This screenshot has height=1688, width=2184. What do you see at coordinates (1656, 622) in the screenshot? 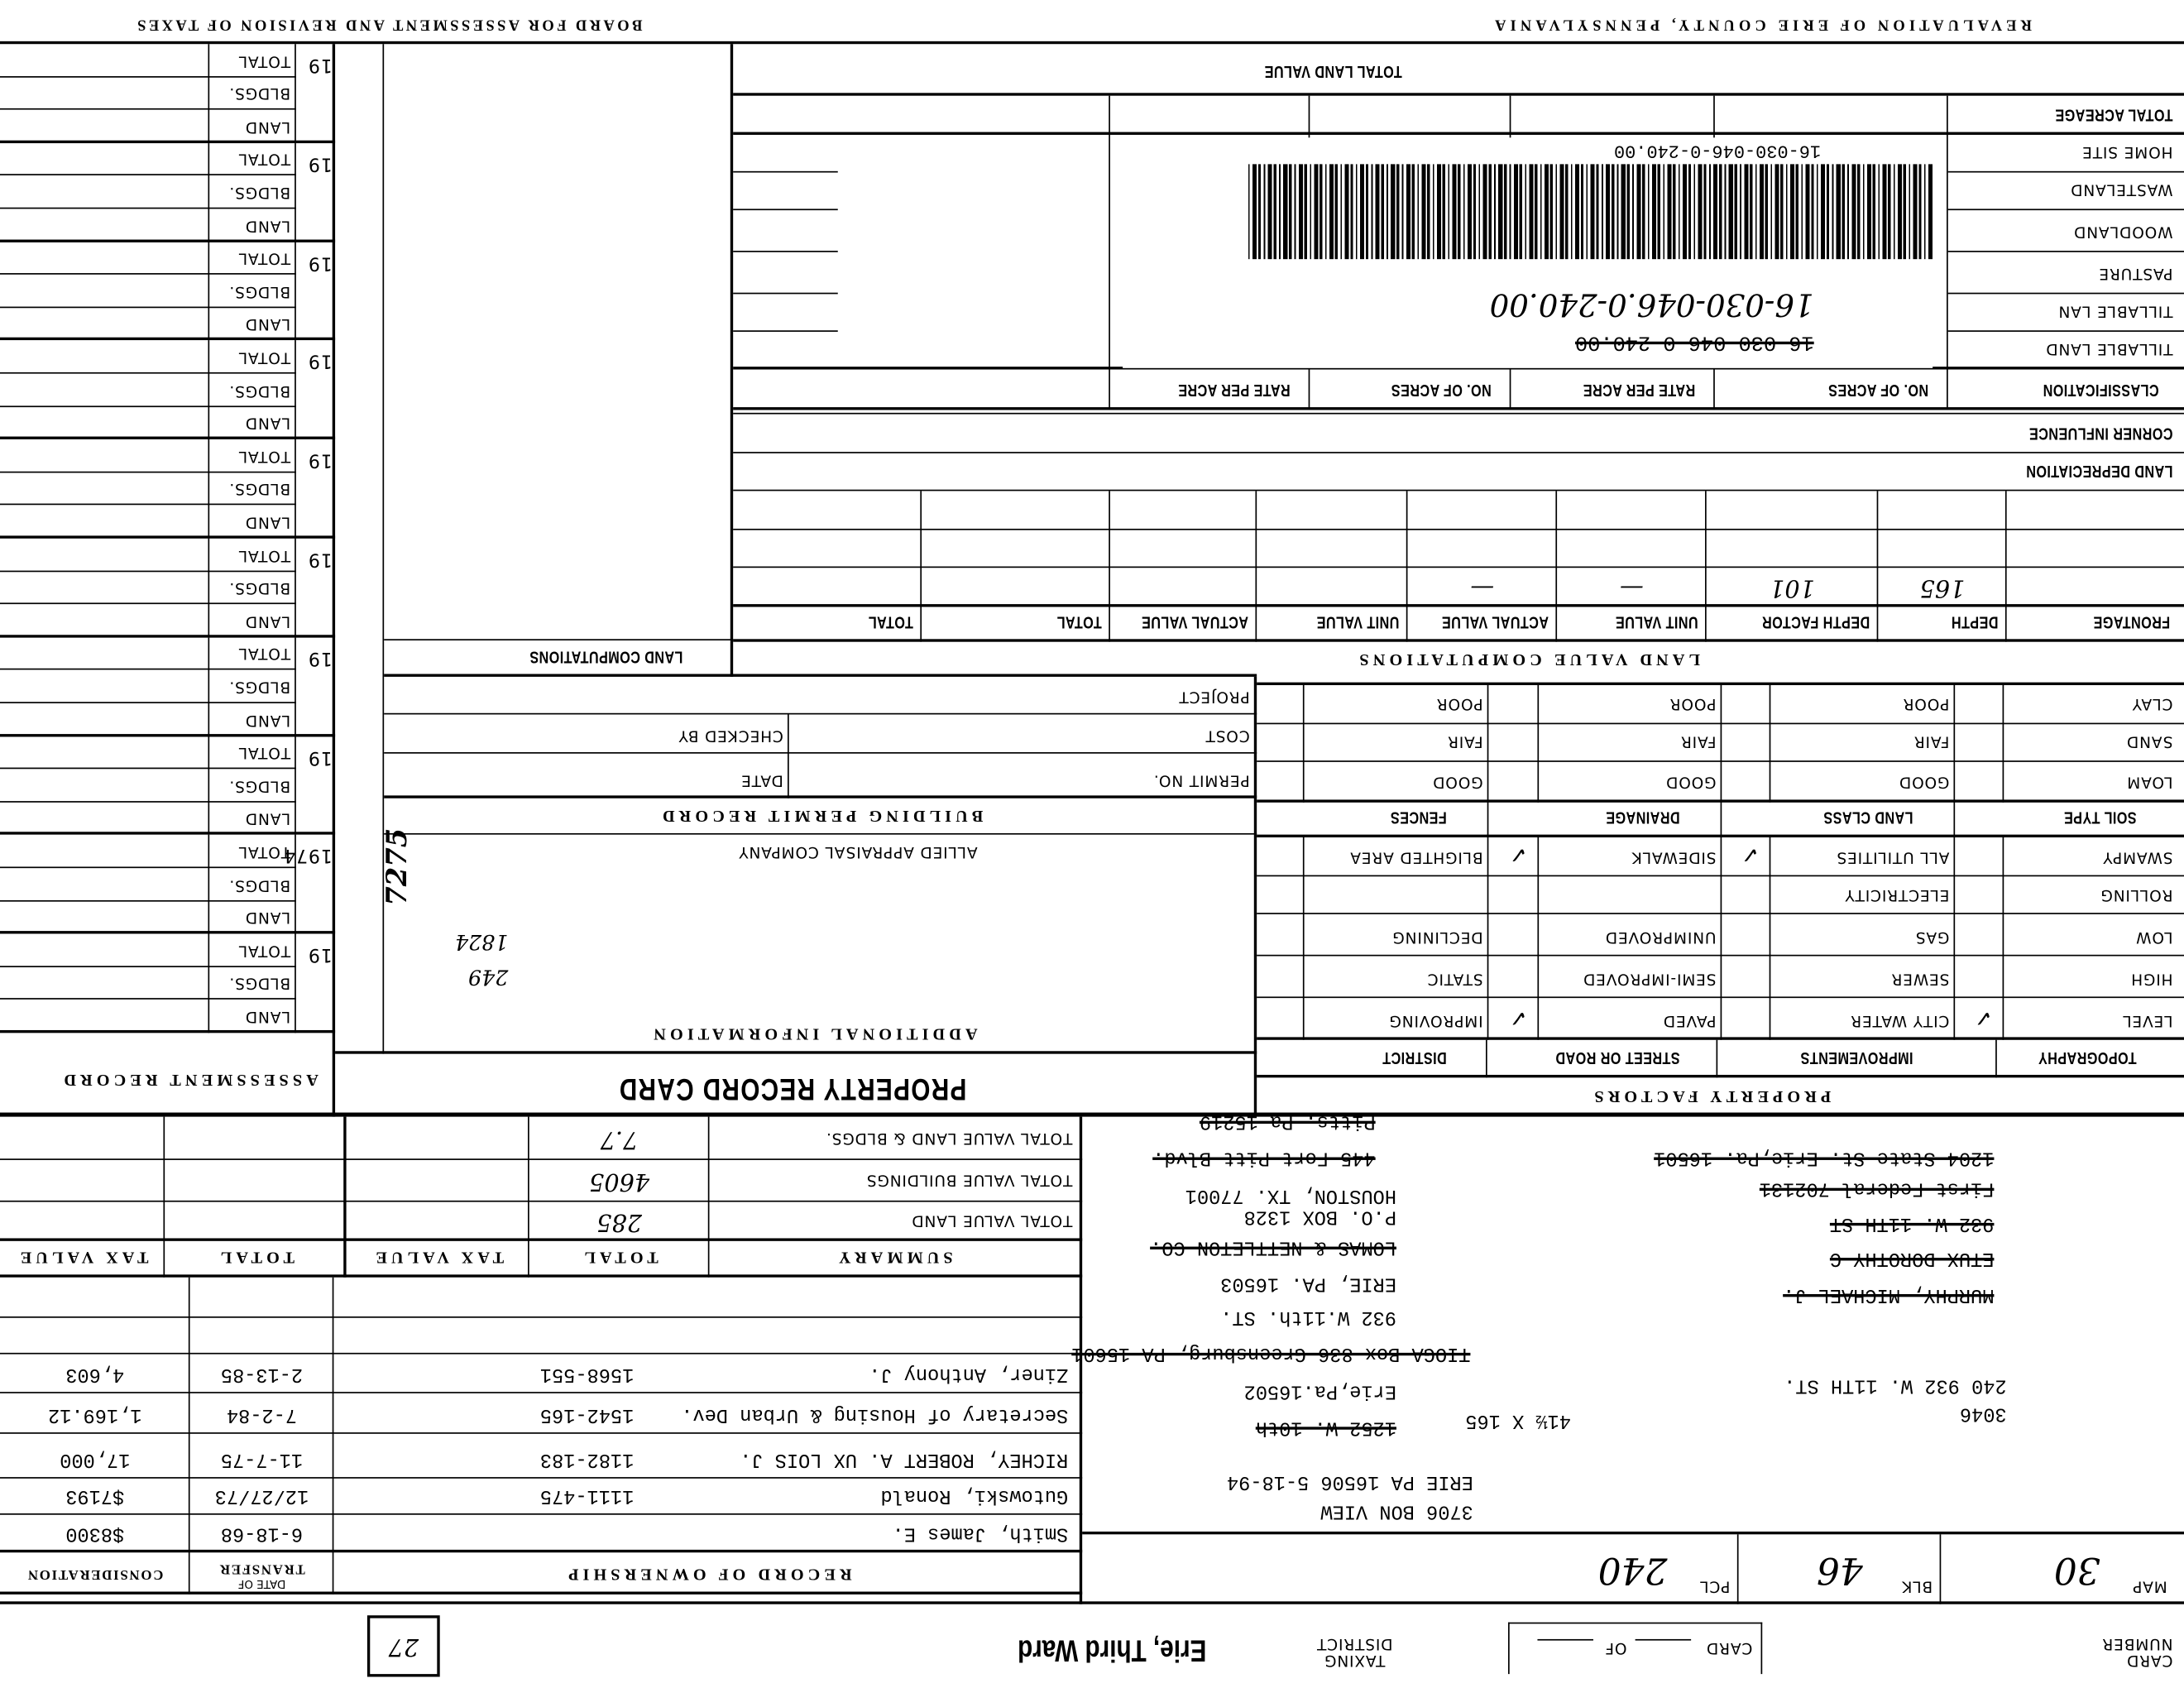
I see `land-value-header: UNIT VALUE` at bounding box center [1656, 622].